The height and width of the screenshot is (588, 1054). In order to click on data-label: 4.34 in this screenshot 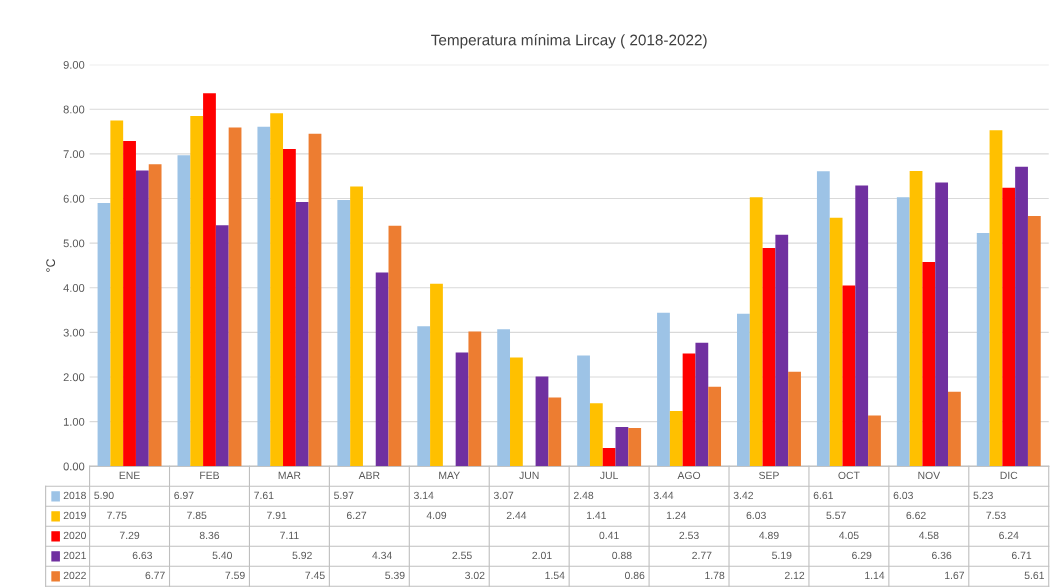, I will do `click(382, 555)`.